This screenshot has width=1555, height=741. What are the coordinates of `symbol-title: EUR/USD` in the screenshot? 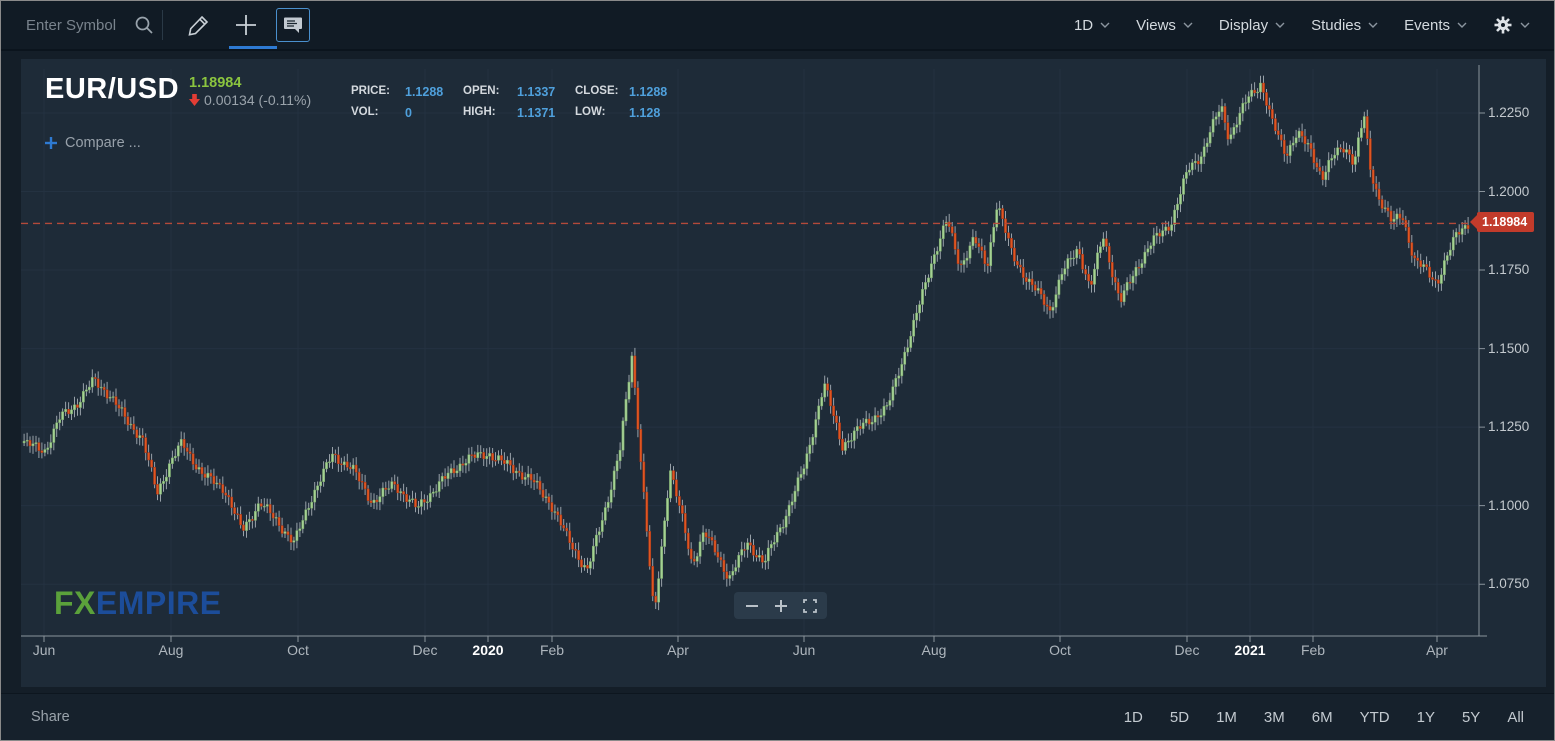 It's located at (112, 89).